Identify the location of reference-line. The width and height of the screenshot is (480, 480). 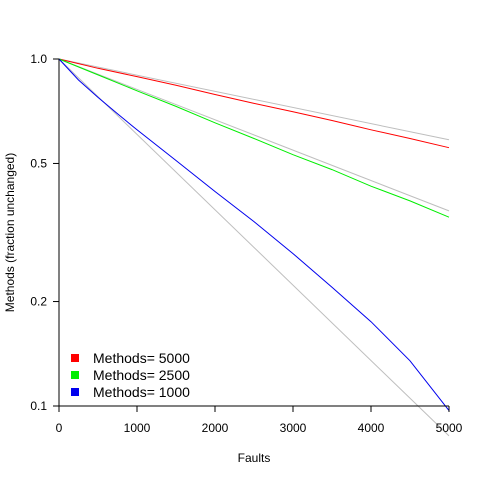
(254, 99).